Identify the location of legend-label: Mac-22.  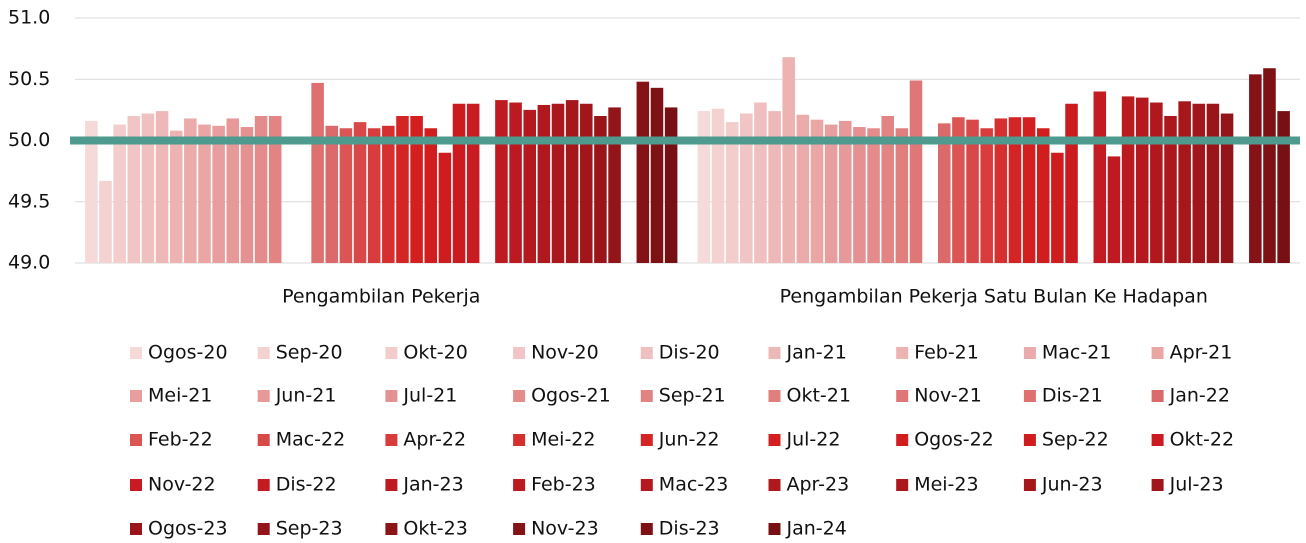
(311, 440).